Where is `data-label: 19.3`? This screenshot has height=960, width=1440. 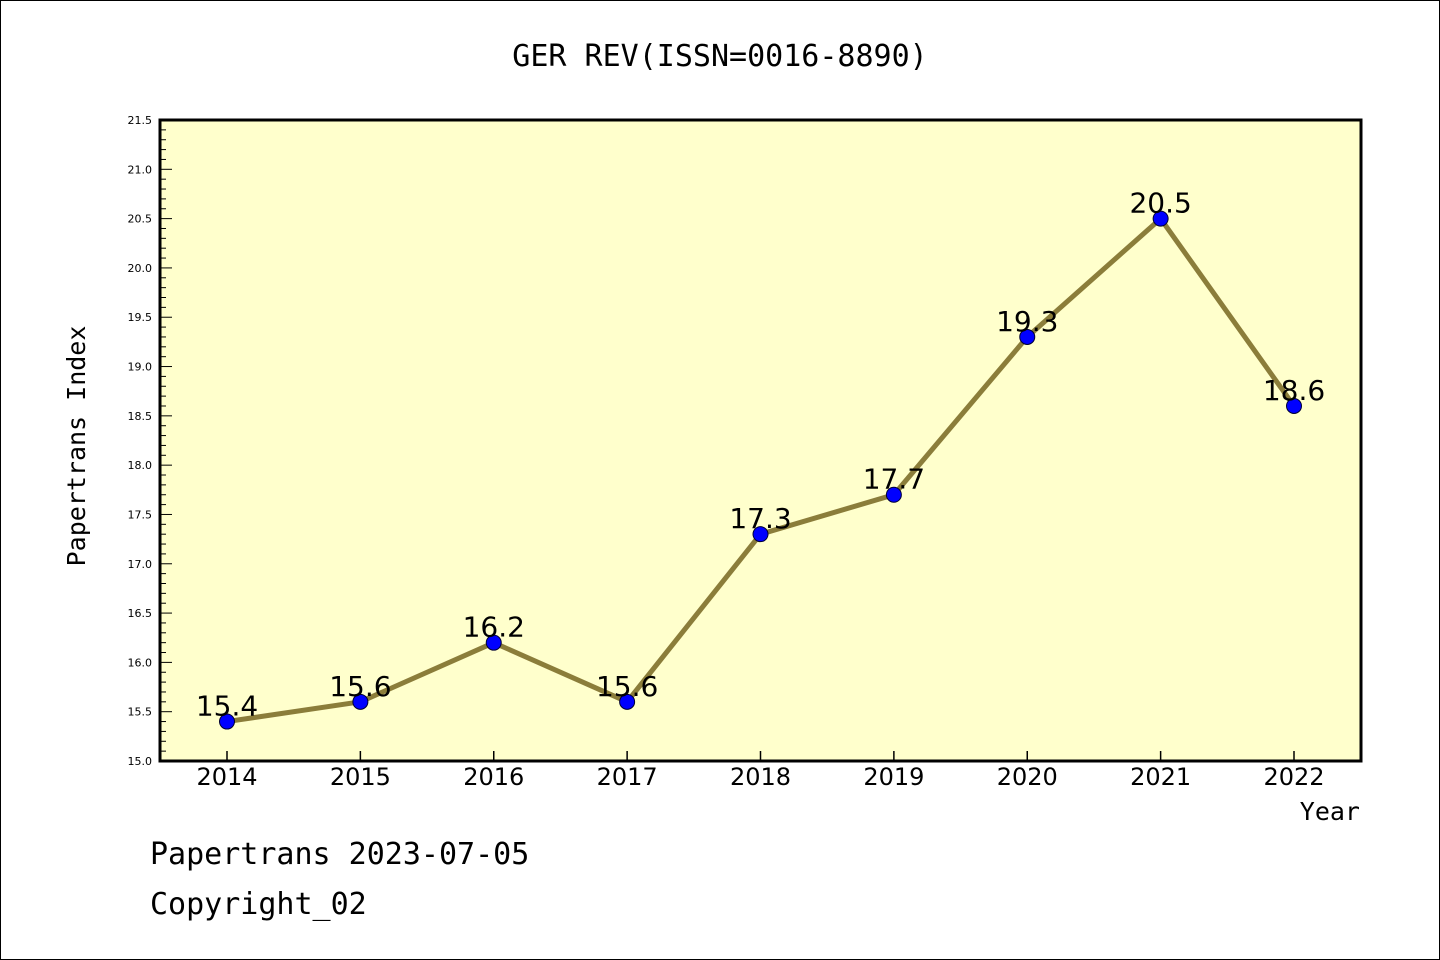
data-label: 19.3 is located at coordinates (1027, 321).